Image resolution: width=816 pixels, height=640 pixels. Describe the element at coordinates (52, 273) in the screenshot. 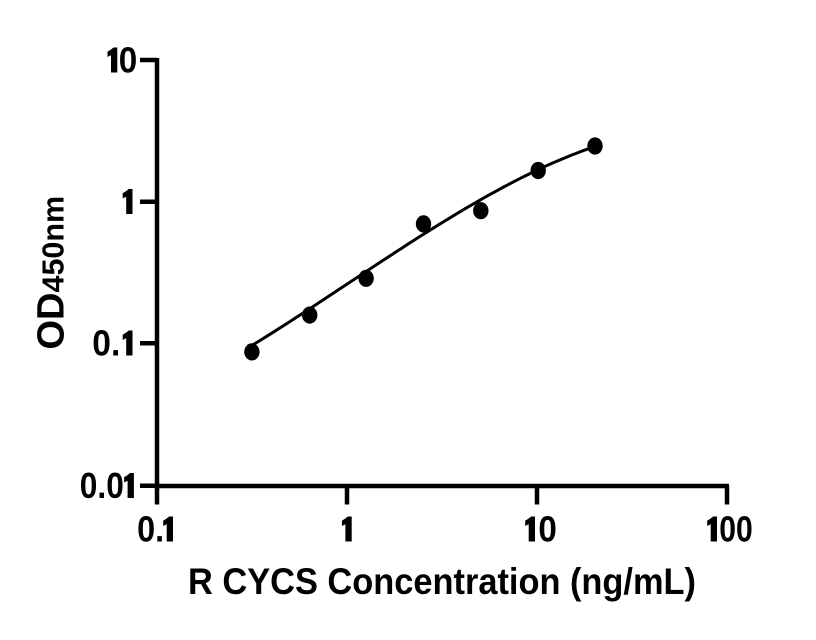

I see `svg-text: OD450nm` at that location.